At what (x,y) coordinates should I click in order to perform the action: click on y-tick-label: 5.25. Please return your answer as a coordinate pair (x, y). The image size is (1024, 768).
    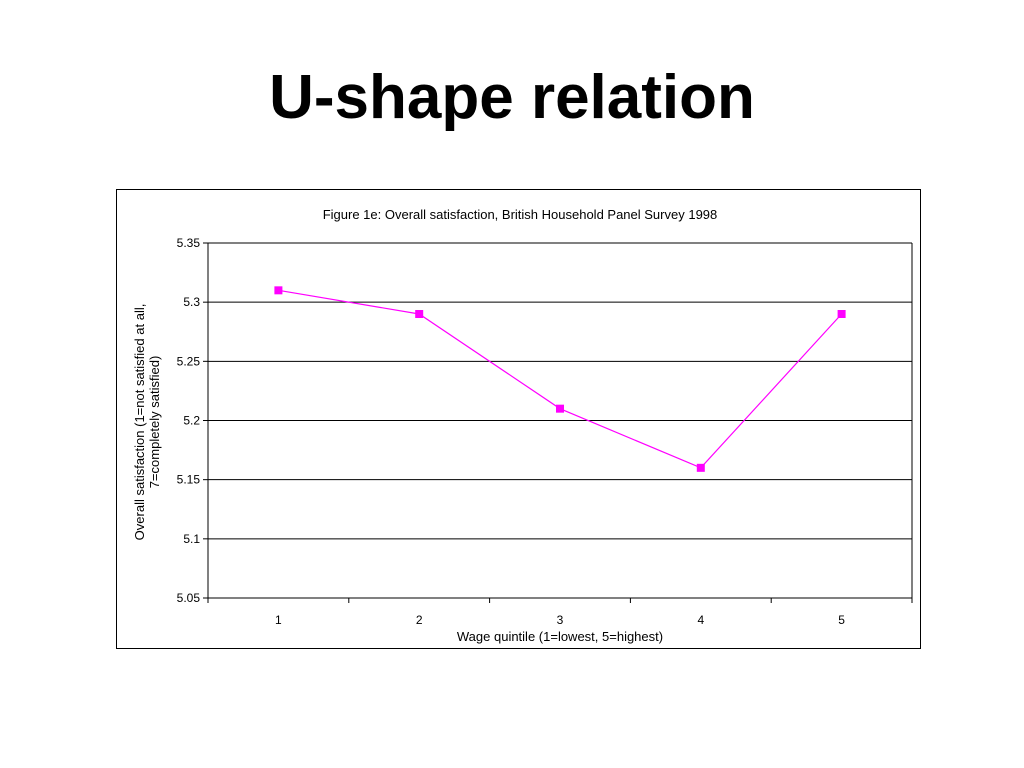
    Looking at the image, I should click on (189, 361).